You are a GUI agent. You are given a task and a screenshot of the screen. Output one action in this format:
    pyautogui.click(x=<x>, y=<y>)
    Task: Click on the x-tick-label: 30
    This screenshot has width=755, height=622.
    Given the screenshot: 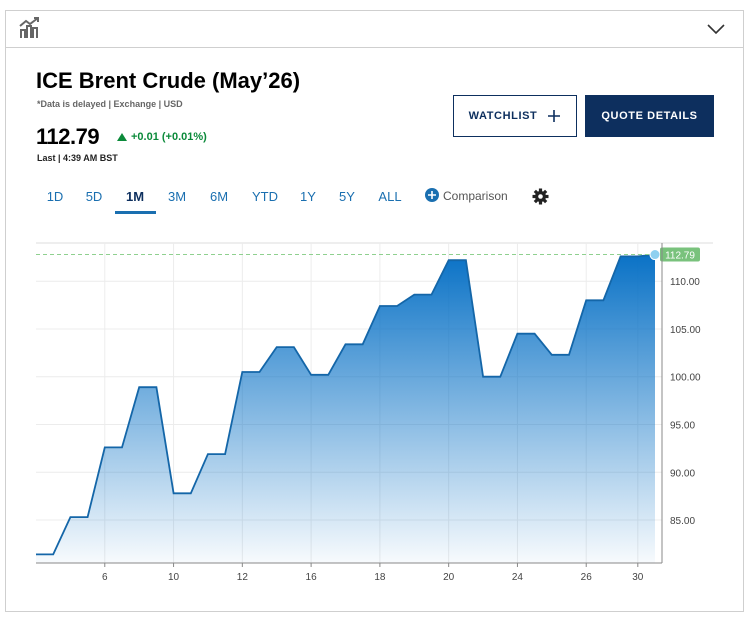 What is the action you would take?
    pyautogui.click(x=638, y=577)
    